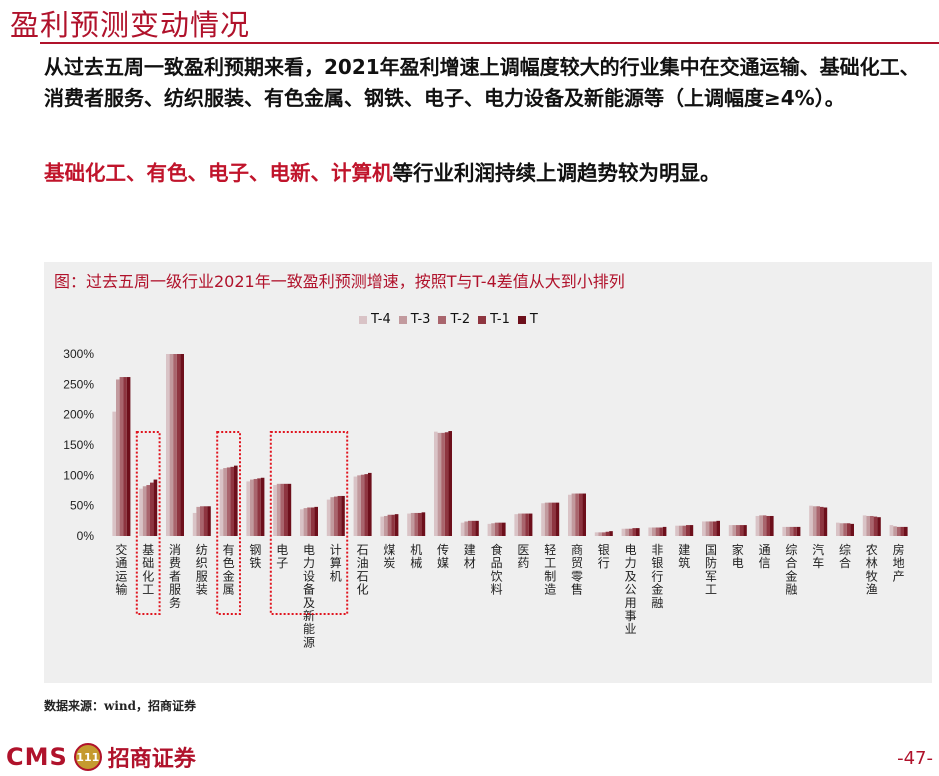  Describe the element at coordinates (497, 563) in the screenshot. I see `x-category-label-char: 品` at that location.